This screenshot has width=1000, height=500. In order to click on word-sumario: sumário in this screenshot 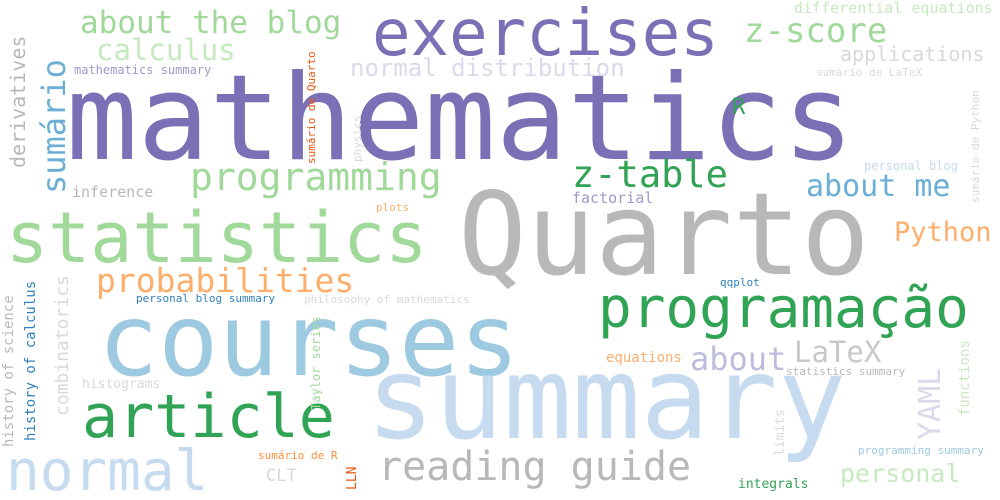, I will do `click(54, 126)`.